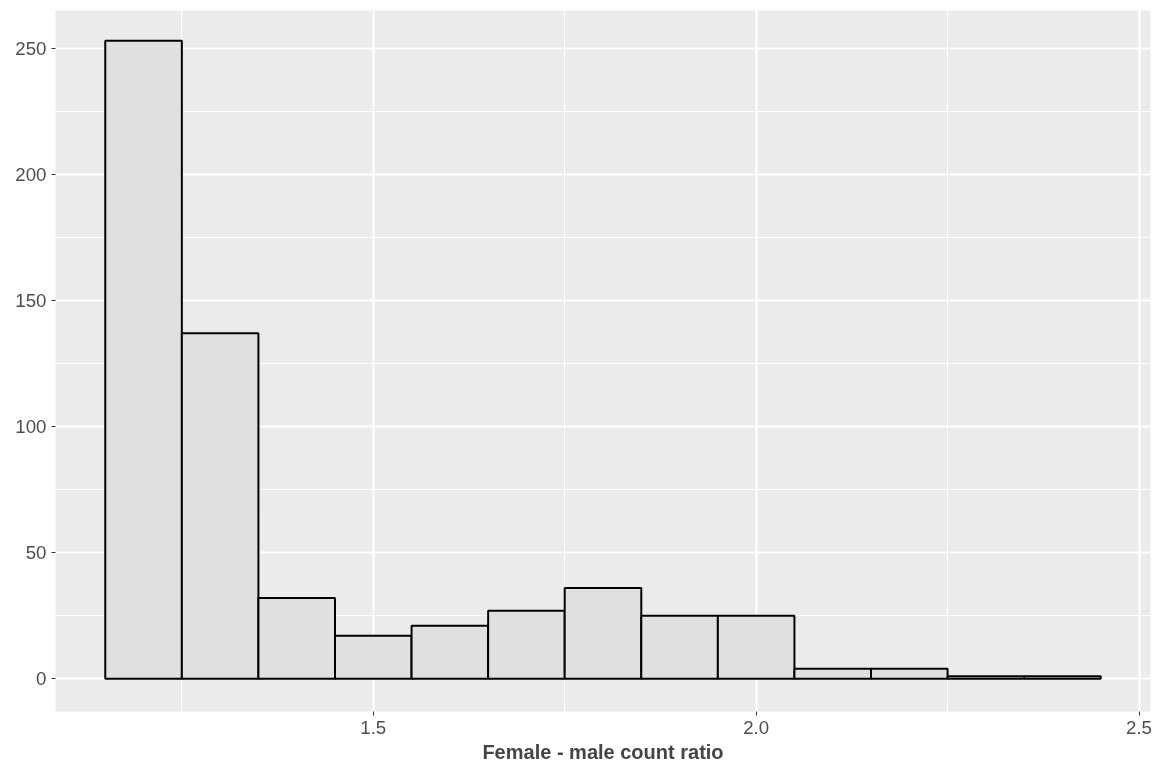 The image size is (1175, 769). What do you see at coordinates (1139, 727) in the screenshot?
I see `x-tick-label: 2.5` at bounding box center [1139, 727].